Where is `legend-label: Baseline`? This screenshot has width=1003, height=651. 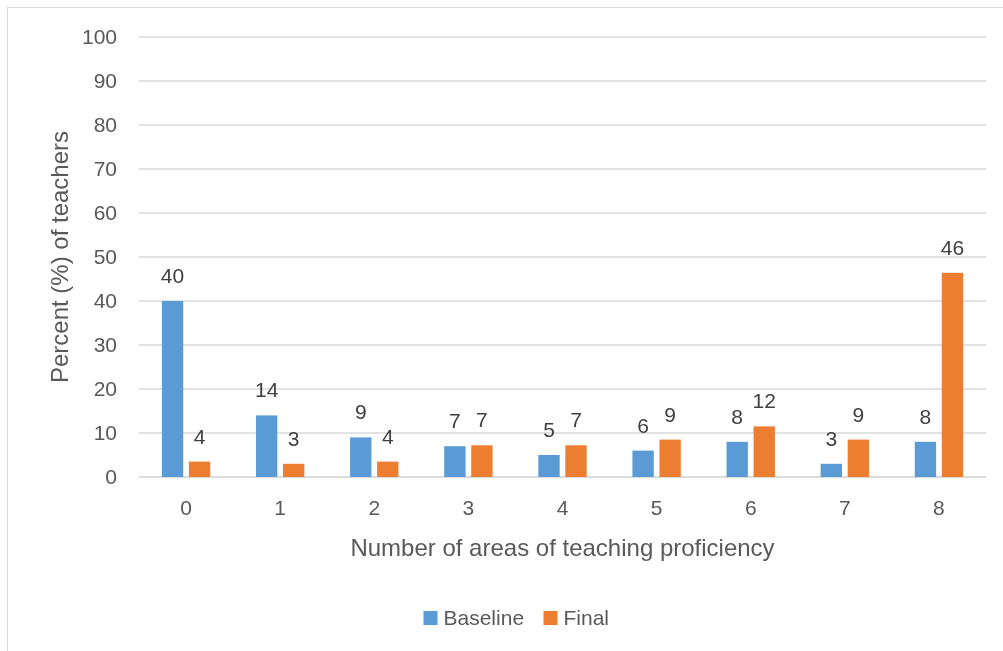
legend-label: Baseline is located at coordinates (484, 618).